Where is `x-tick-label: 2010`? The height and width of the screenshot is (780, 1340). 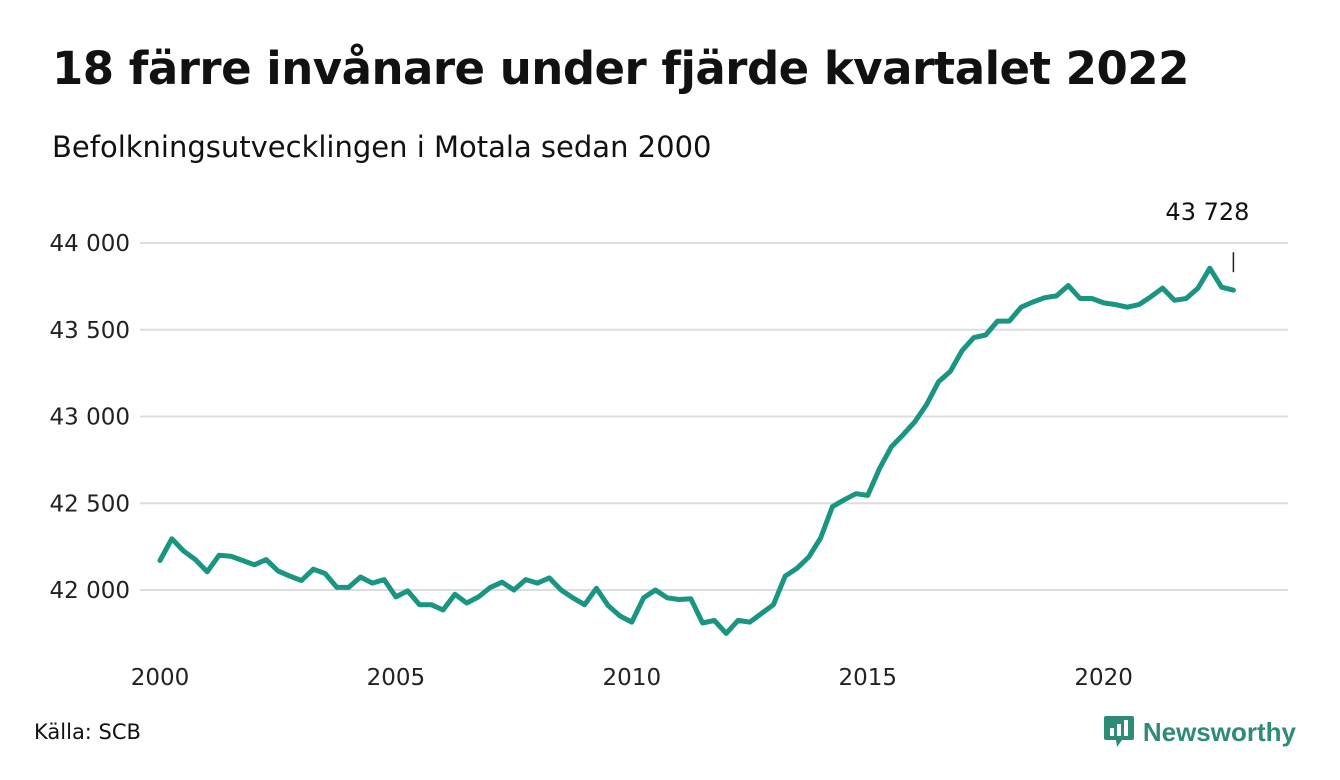
x-tick-label: 2010 is located at coordinates (632, 678).